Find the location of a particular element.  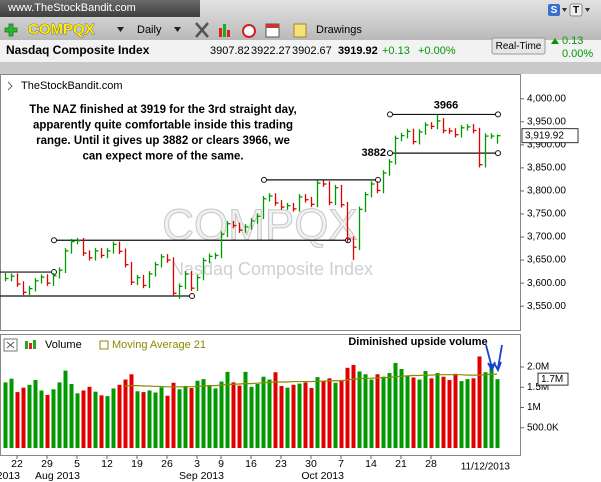

close-panel is located at coordinates (10, 345).